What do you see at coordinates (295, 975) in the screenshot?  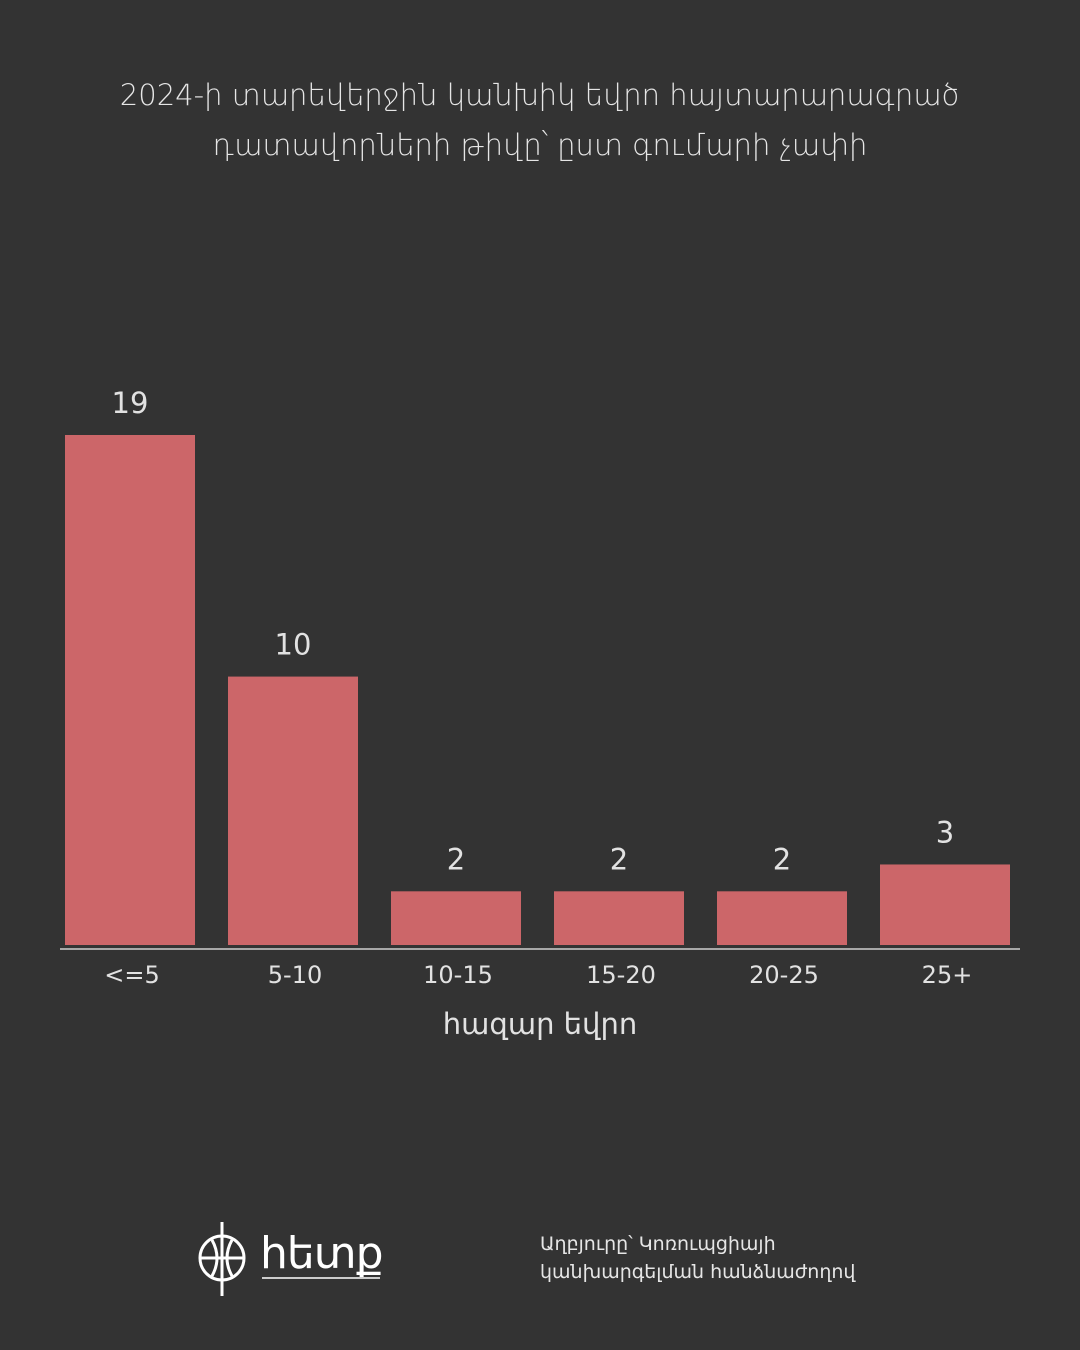 I see `x-tick-label: 5-10` at bounding box center [295, 975].